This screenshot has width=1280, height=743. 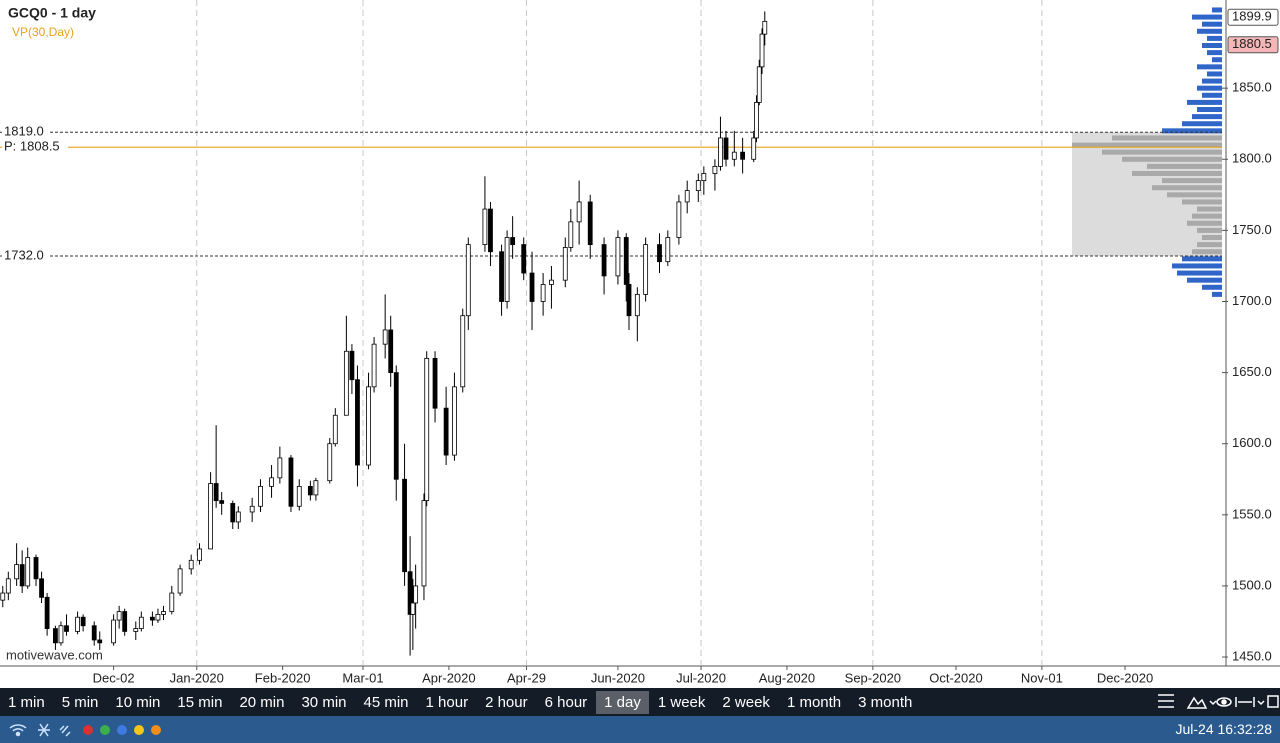 What do you see at coordinates (566, 702) in the screenshot?
I see `timeframe-button: 6 hour` at bounding box center [566, 702].